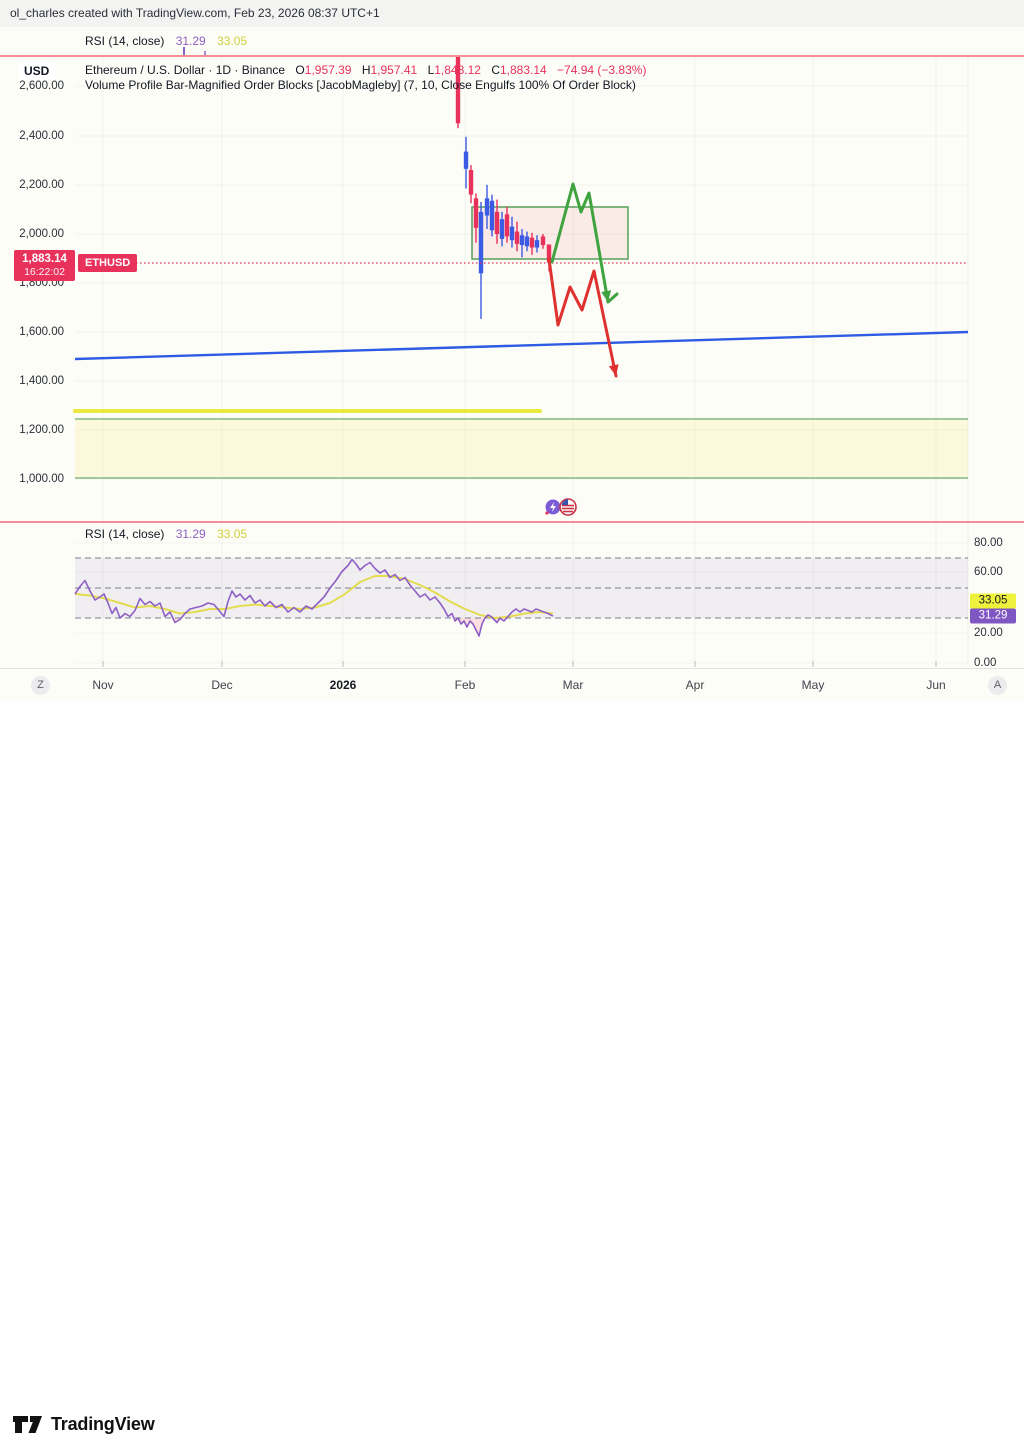 The width and height of the screenshot is (1024, 1436). I want to click on price-tick-label: 2,400.00, so click(41, 136).